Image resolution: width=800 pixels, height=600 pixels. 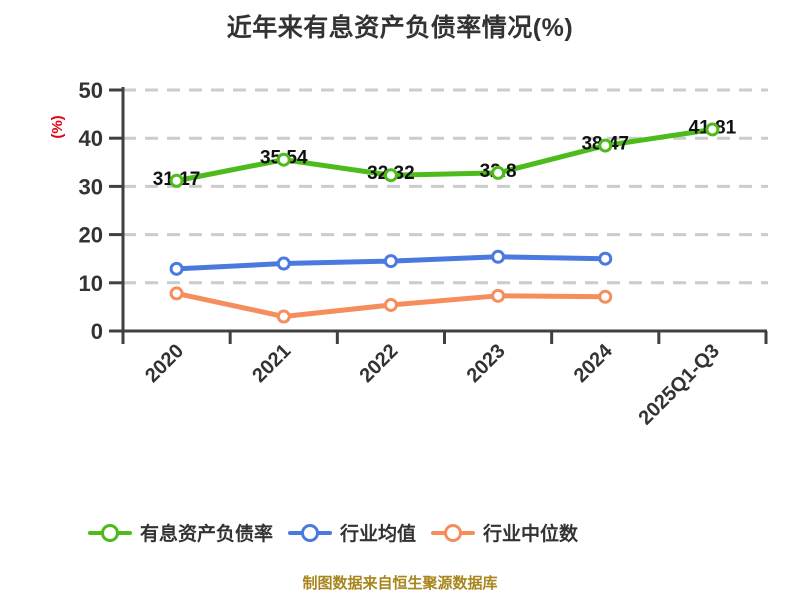 I want to click on y-tick-label: 20, so click(x=91, y=235).